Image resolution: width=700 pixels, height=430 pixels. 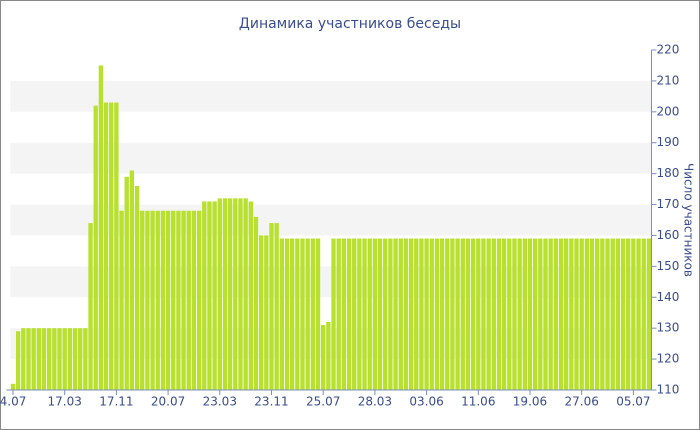 I want to click on x-tick-label: 25.07, so click(x=323, y=402).